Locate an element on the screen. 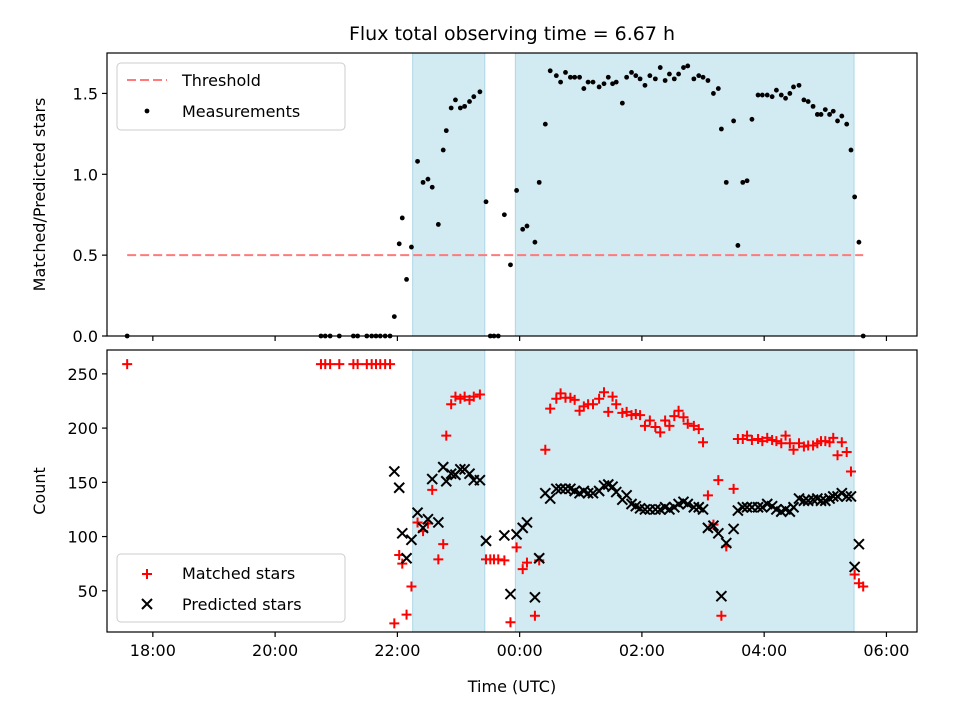 This screenshot has height=720, width=960. legend-measurement-swatch is located at coordinates (147, 111).